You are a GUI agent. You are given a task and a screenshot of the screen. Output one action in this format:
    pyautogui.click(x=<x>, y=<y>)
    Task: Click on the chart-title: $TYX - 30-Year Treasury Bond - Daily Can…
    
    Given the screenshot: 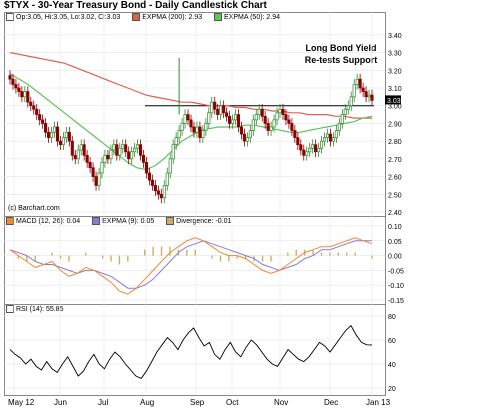 What is the action you would take?
    pyautogui.click(x=135, y=5)
    